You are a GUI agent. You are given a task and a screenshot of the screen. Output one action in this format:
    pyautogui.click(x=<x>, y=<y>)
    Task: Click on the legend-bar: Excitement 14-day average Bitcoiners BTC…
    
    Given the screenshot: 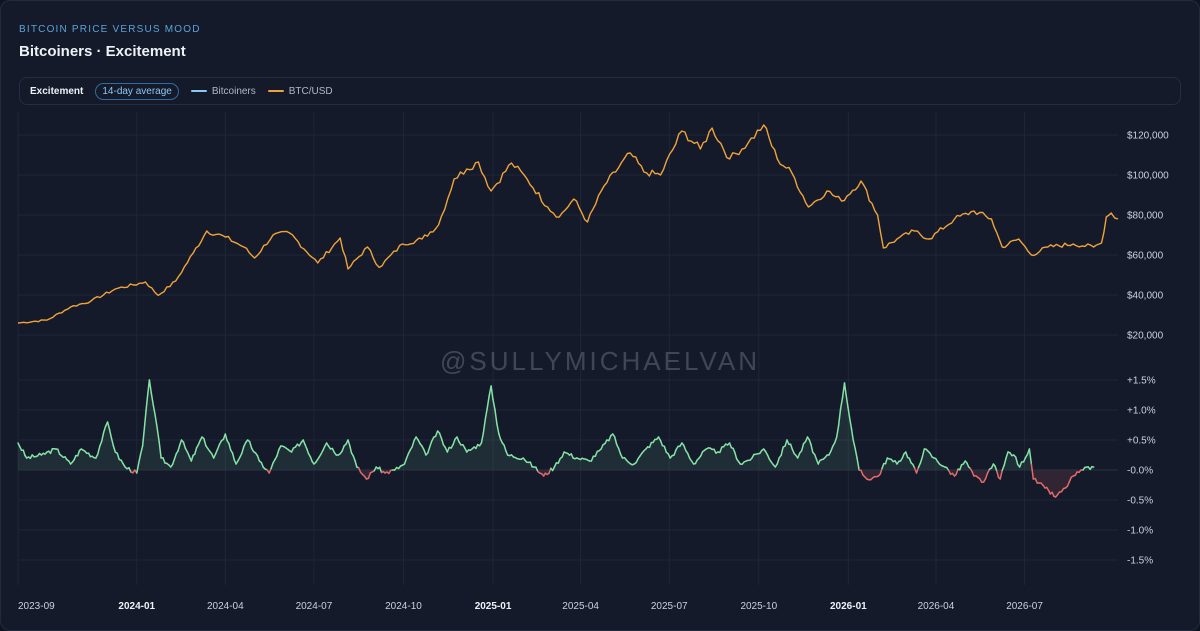 What is the action you would take?
    pyautogui.click(x=600, y=91)
    